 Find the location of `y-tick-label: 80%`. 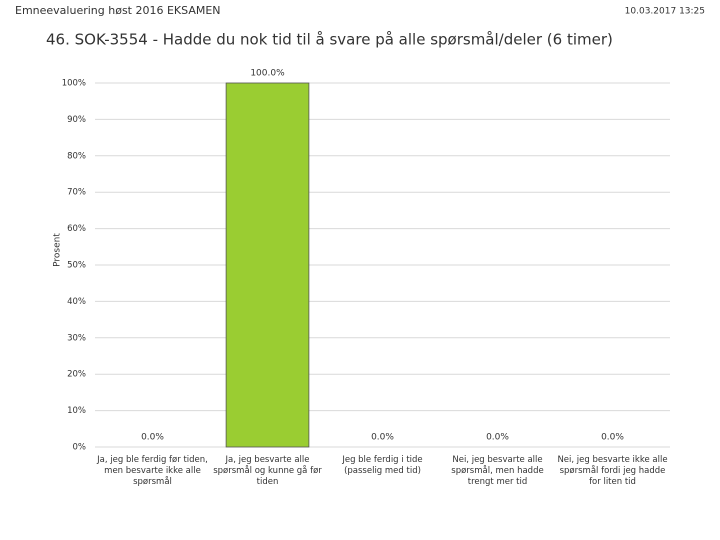

y-tick-label: 80% is located at coordinates (76, 156).